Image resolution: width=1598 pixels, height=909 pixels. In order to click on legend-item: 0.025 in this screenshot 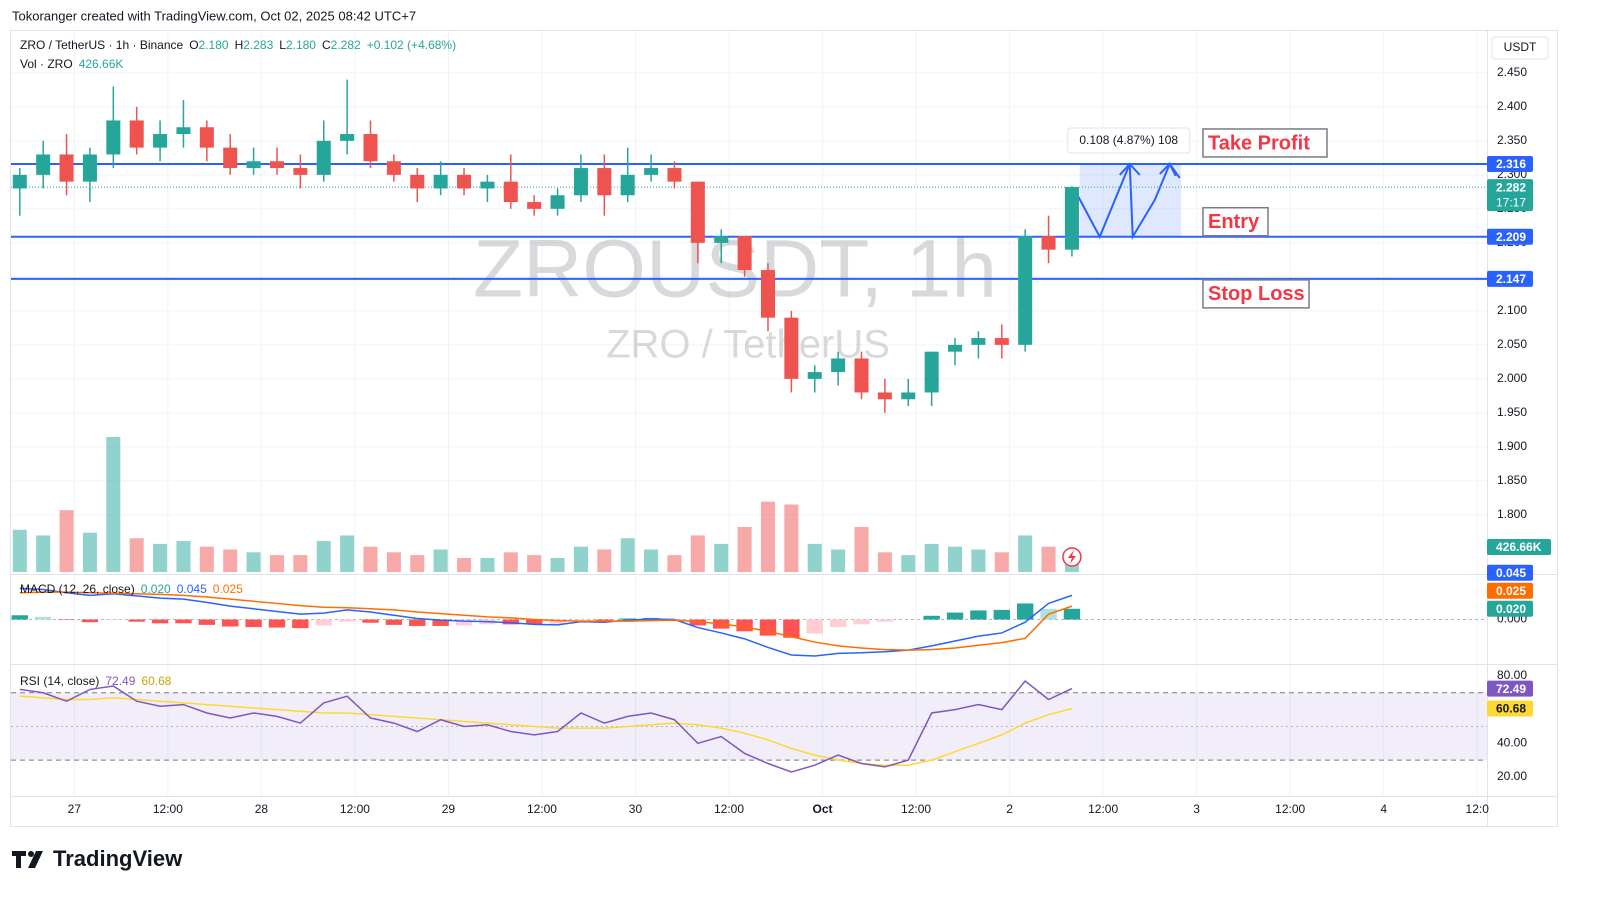, I will do `click(228, 589)`.